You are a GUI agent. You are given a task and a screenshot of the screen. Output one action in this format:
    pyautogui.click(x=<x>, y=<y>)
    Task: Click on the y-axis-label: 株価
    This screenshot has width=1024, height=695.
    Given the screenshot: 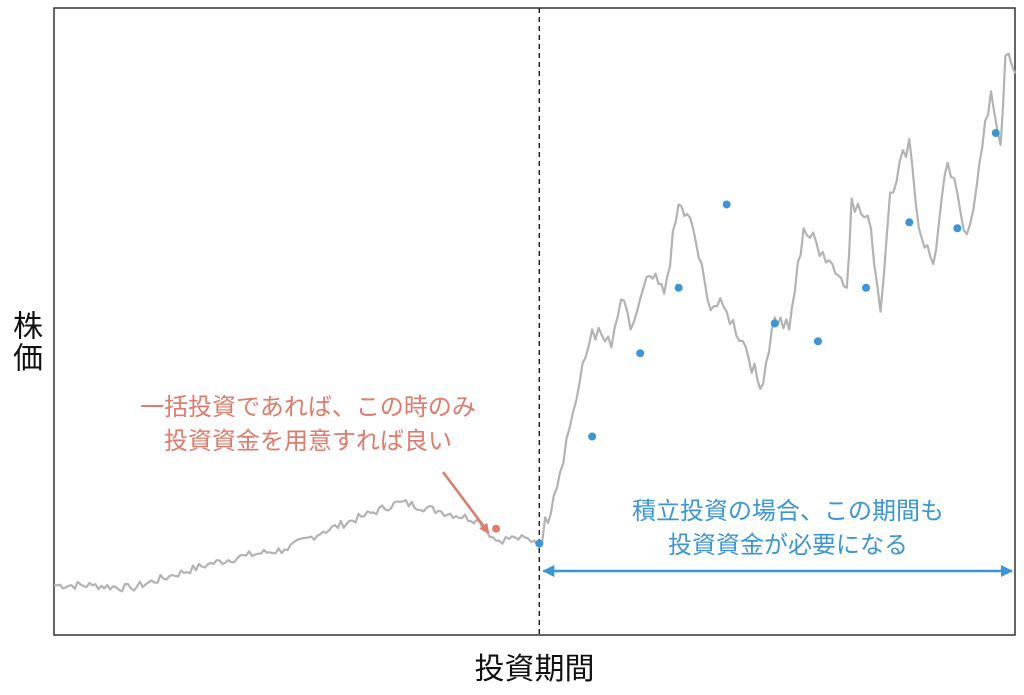 What is the action you would take?
    pyautogui.click(x=24, y=342)
    